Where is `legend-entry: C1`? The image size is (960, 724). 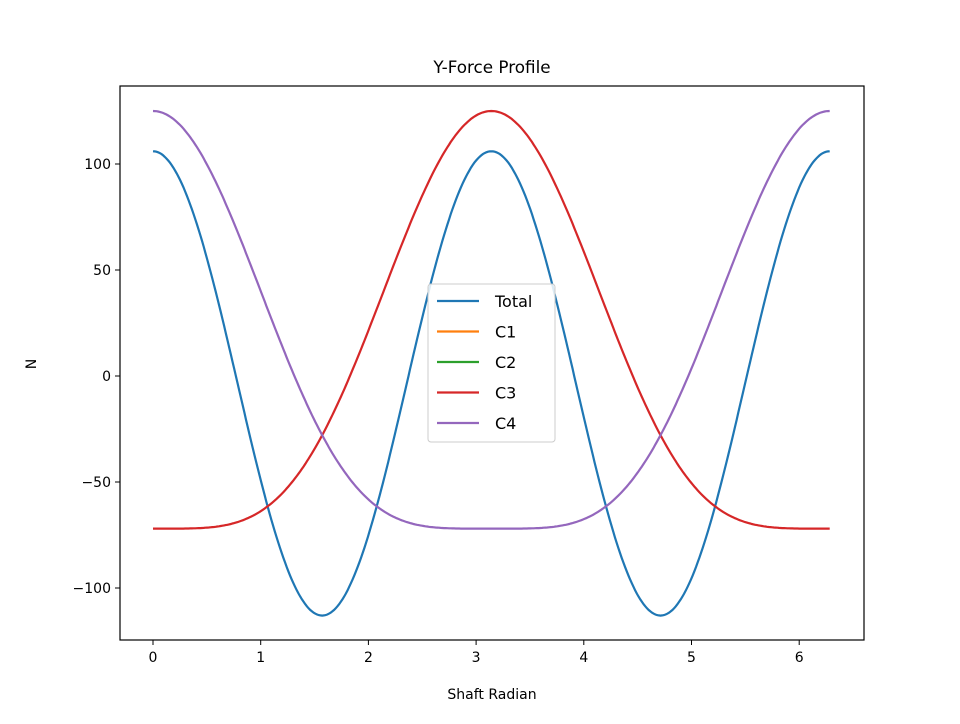 legend-entry: C1 is located at coordinates (505, 332).